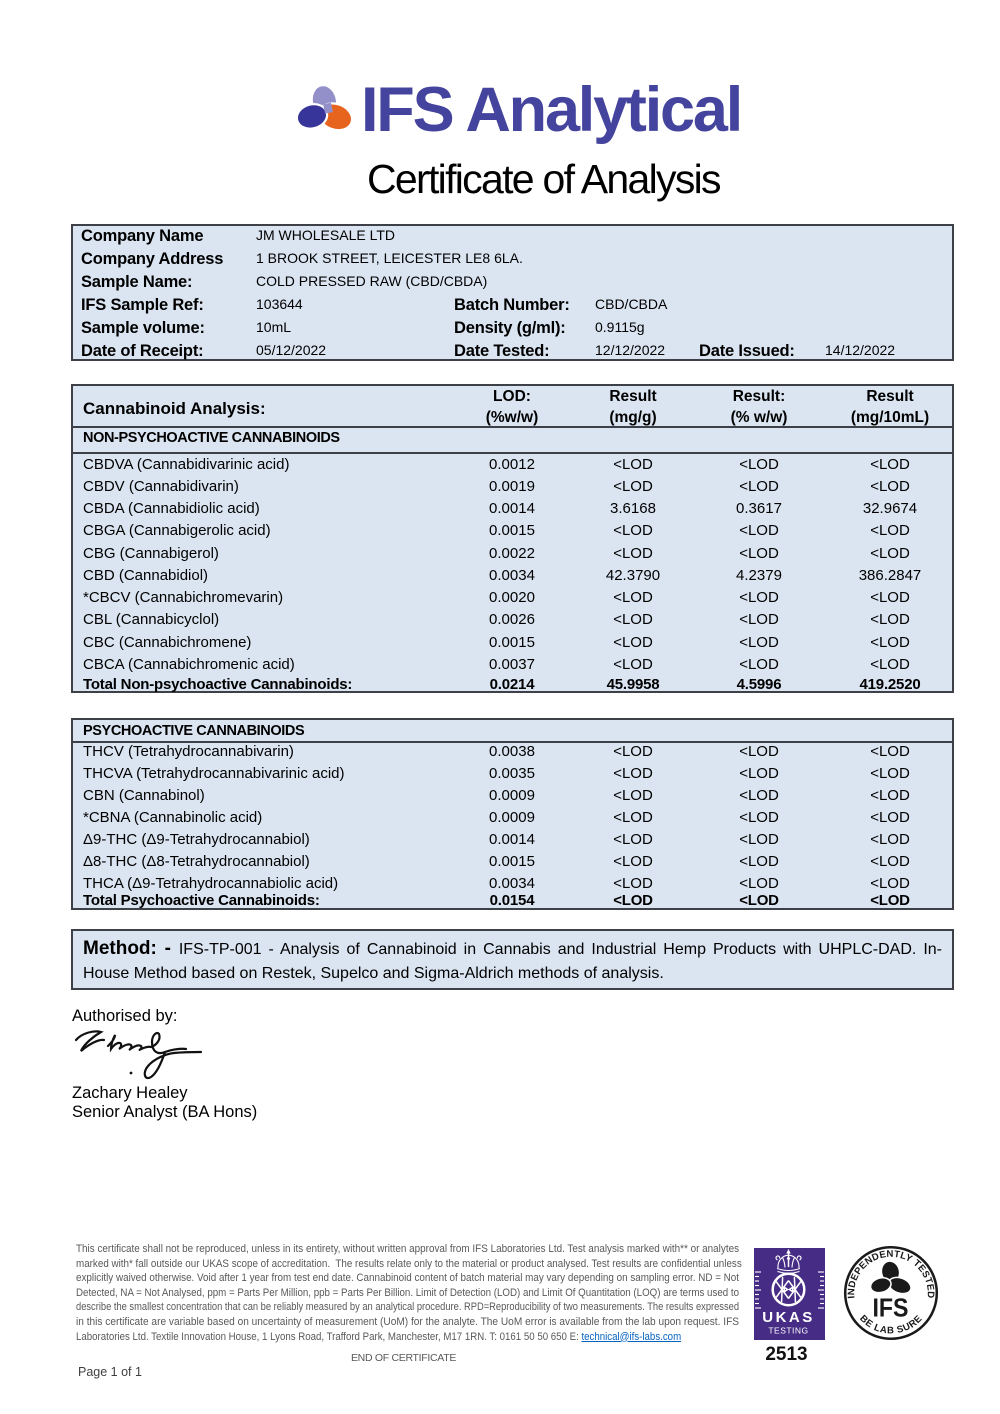 This screenshot has width=1000, height=1414. Describe the element at coordinates (891, 1308) in the screenshot. I see `svg-text: IFS` at that location.